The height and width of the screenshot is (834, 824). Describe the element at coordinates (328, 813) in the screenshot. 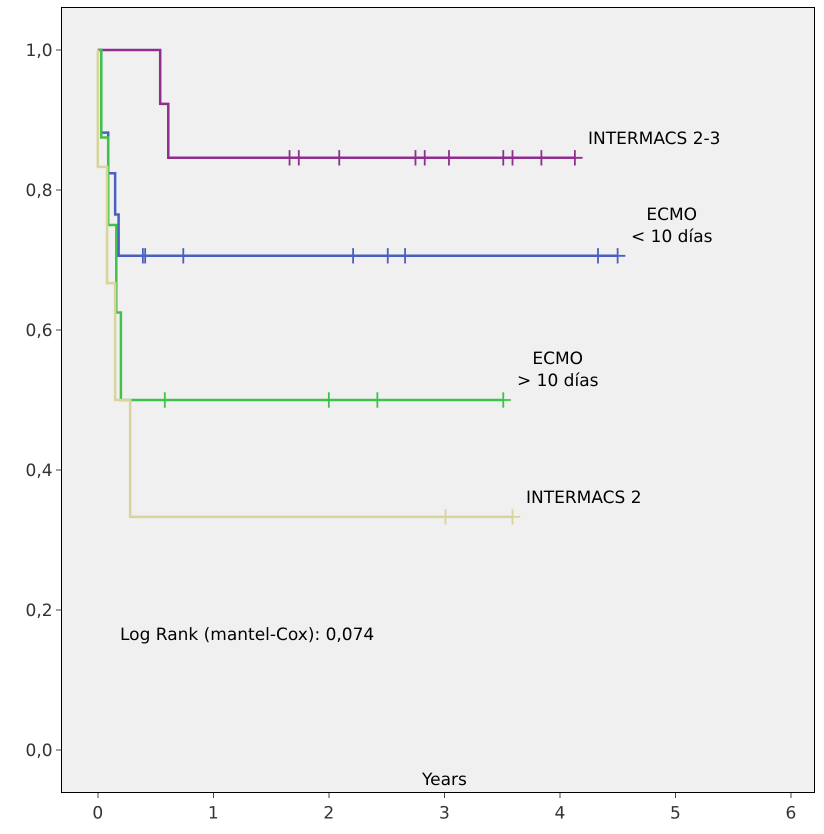

I see `x-tick-label: 2` at that location.